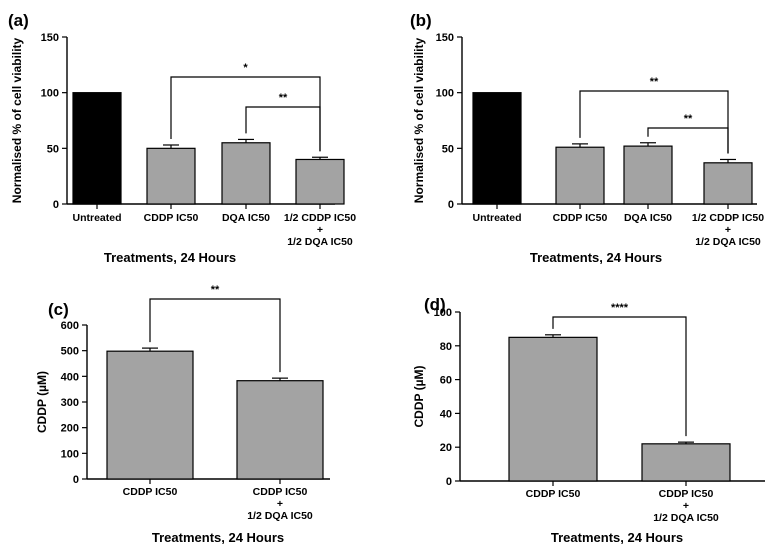 The image size is (778, 547). Describe the element at coordinates (70, 352) in the screenshot. I see `y-tick-label: 500` at that location.